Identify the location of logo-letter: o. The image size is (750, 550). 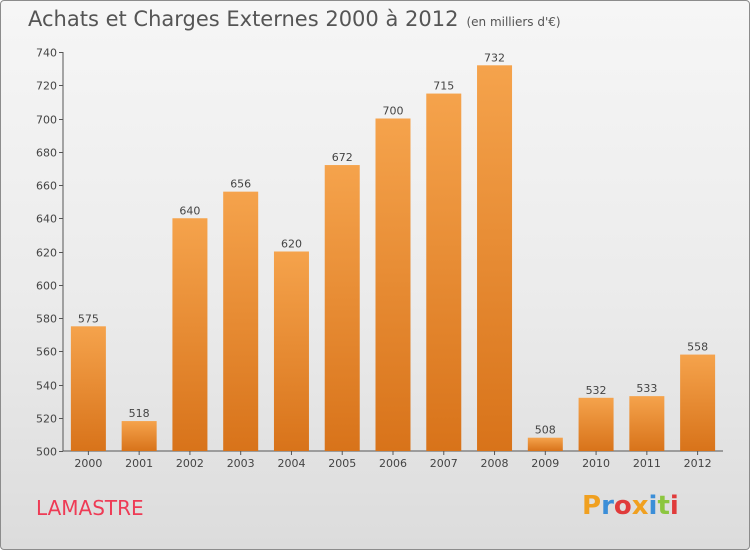
(622, 506).